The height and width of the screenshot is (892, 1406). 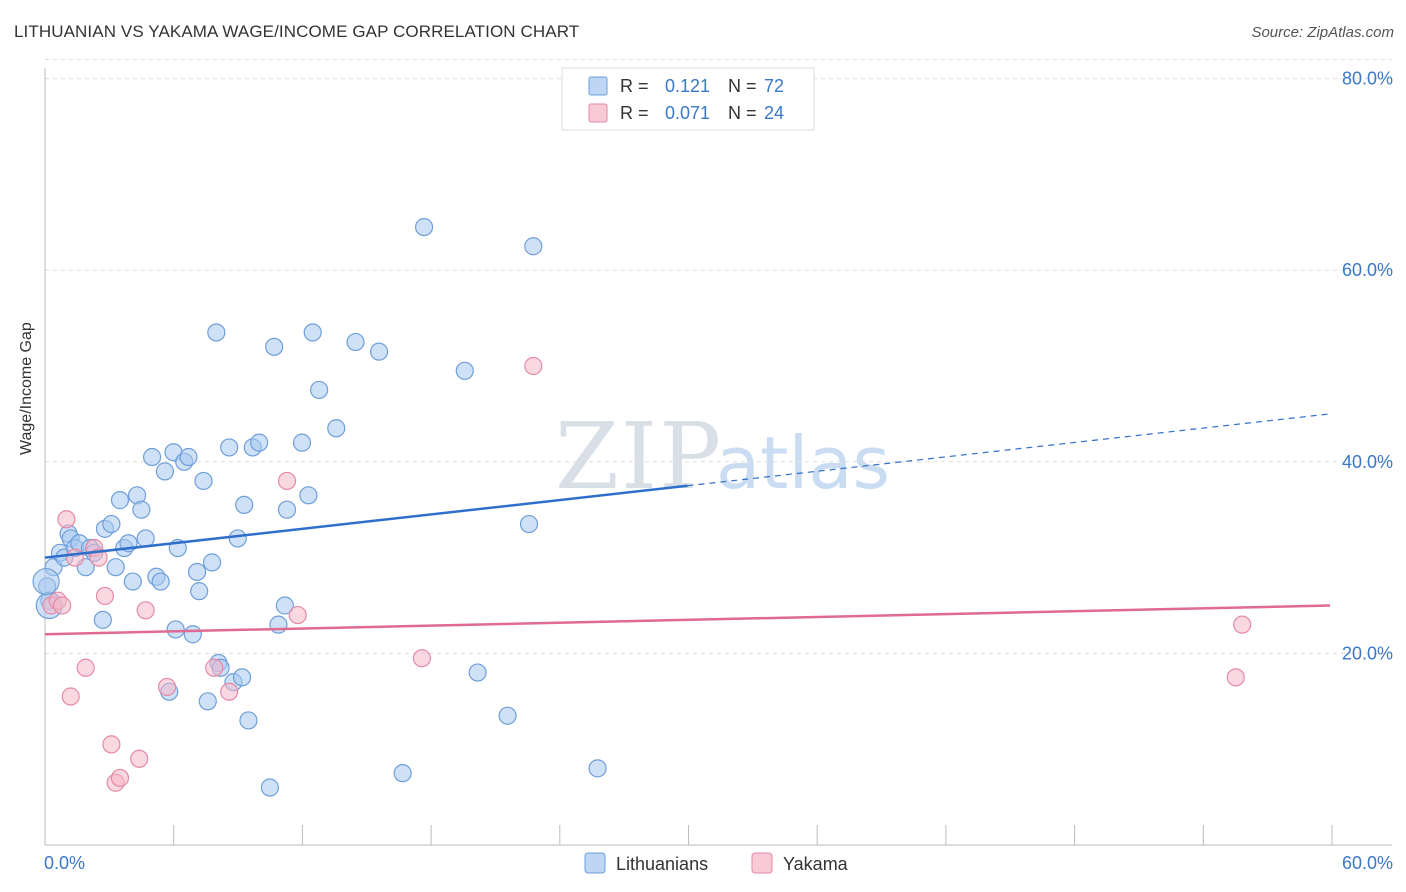 What do you see at coordinates (595, 863) in the screenshot?
I see `legend-lithuanians-swatch` at bounding box center [595, 863].